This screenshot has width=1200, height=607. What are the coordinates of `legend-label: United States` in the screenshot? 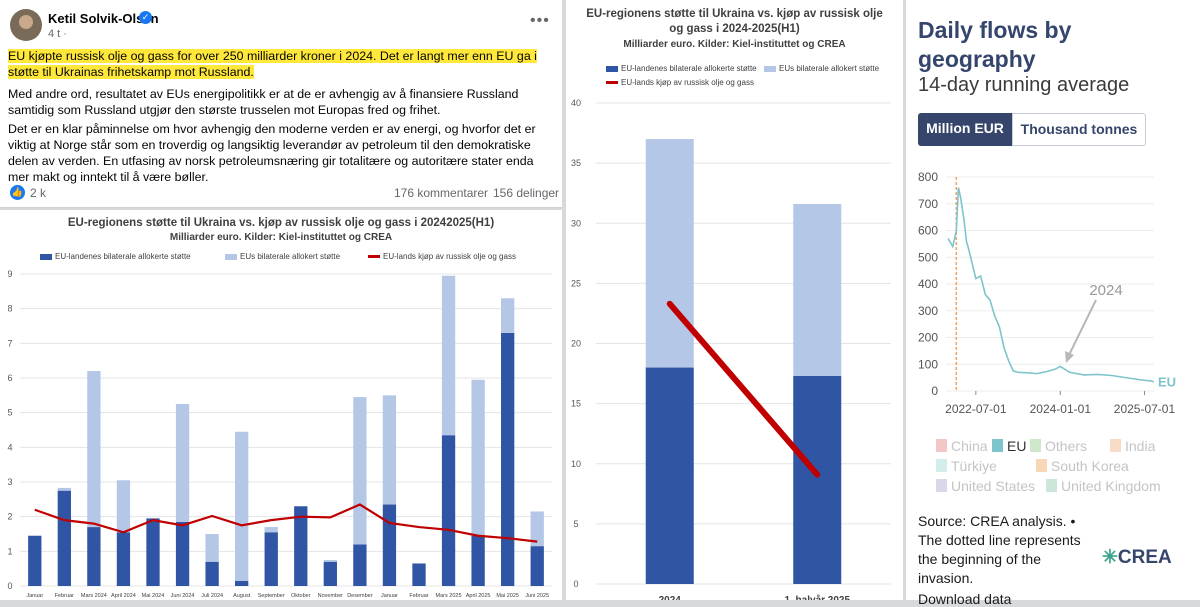 It's located at (993, 486).